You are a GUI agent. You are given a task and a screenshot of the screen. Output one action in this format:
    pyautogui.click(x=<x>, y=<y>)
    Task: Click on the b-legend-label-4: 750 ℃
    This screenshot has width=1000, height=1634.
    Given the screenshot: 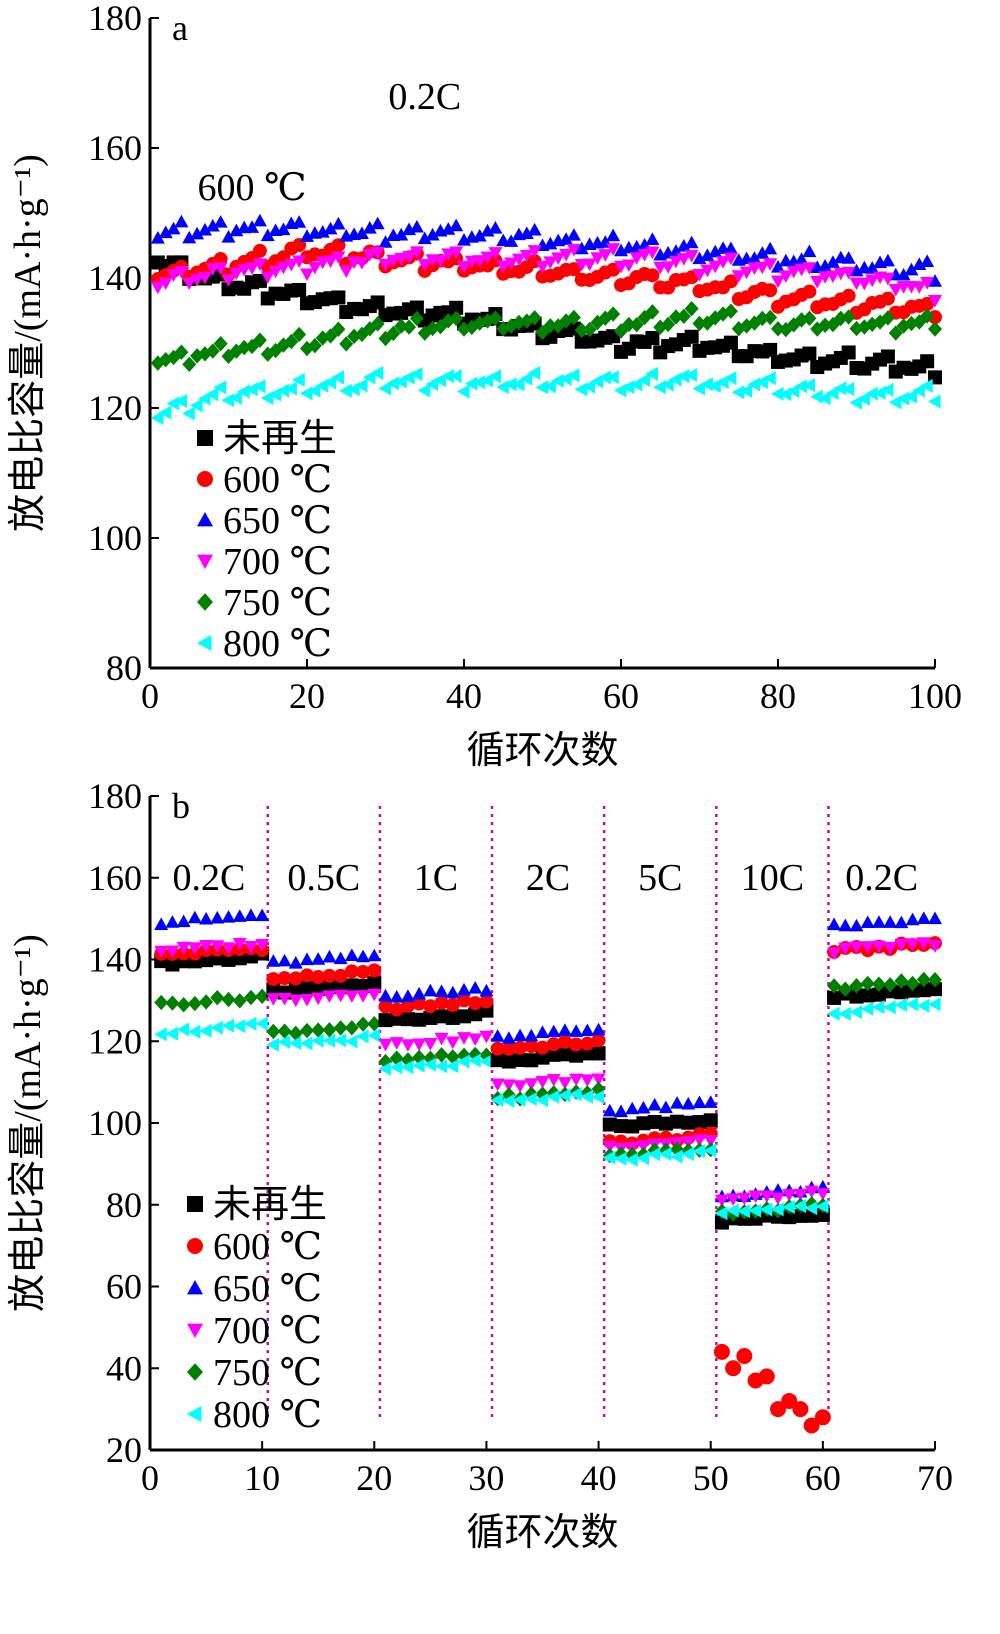 What is the action you would take?
    pyautogui.click(x=267, y=1373)
    